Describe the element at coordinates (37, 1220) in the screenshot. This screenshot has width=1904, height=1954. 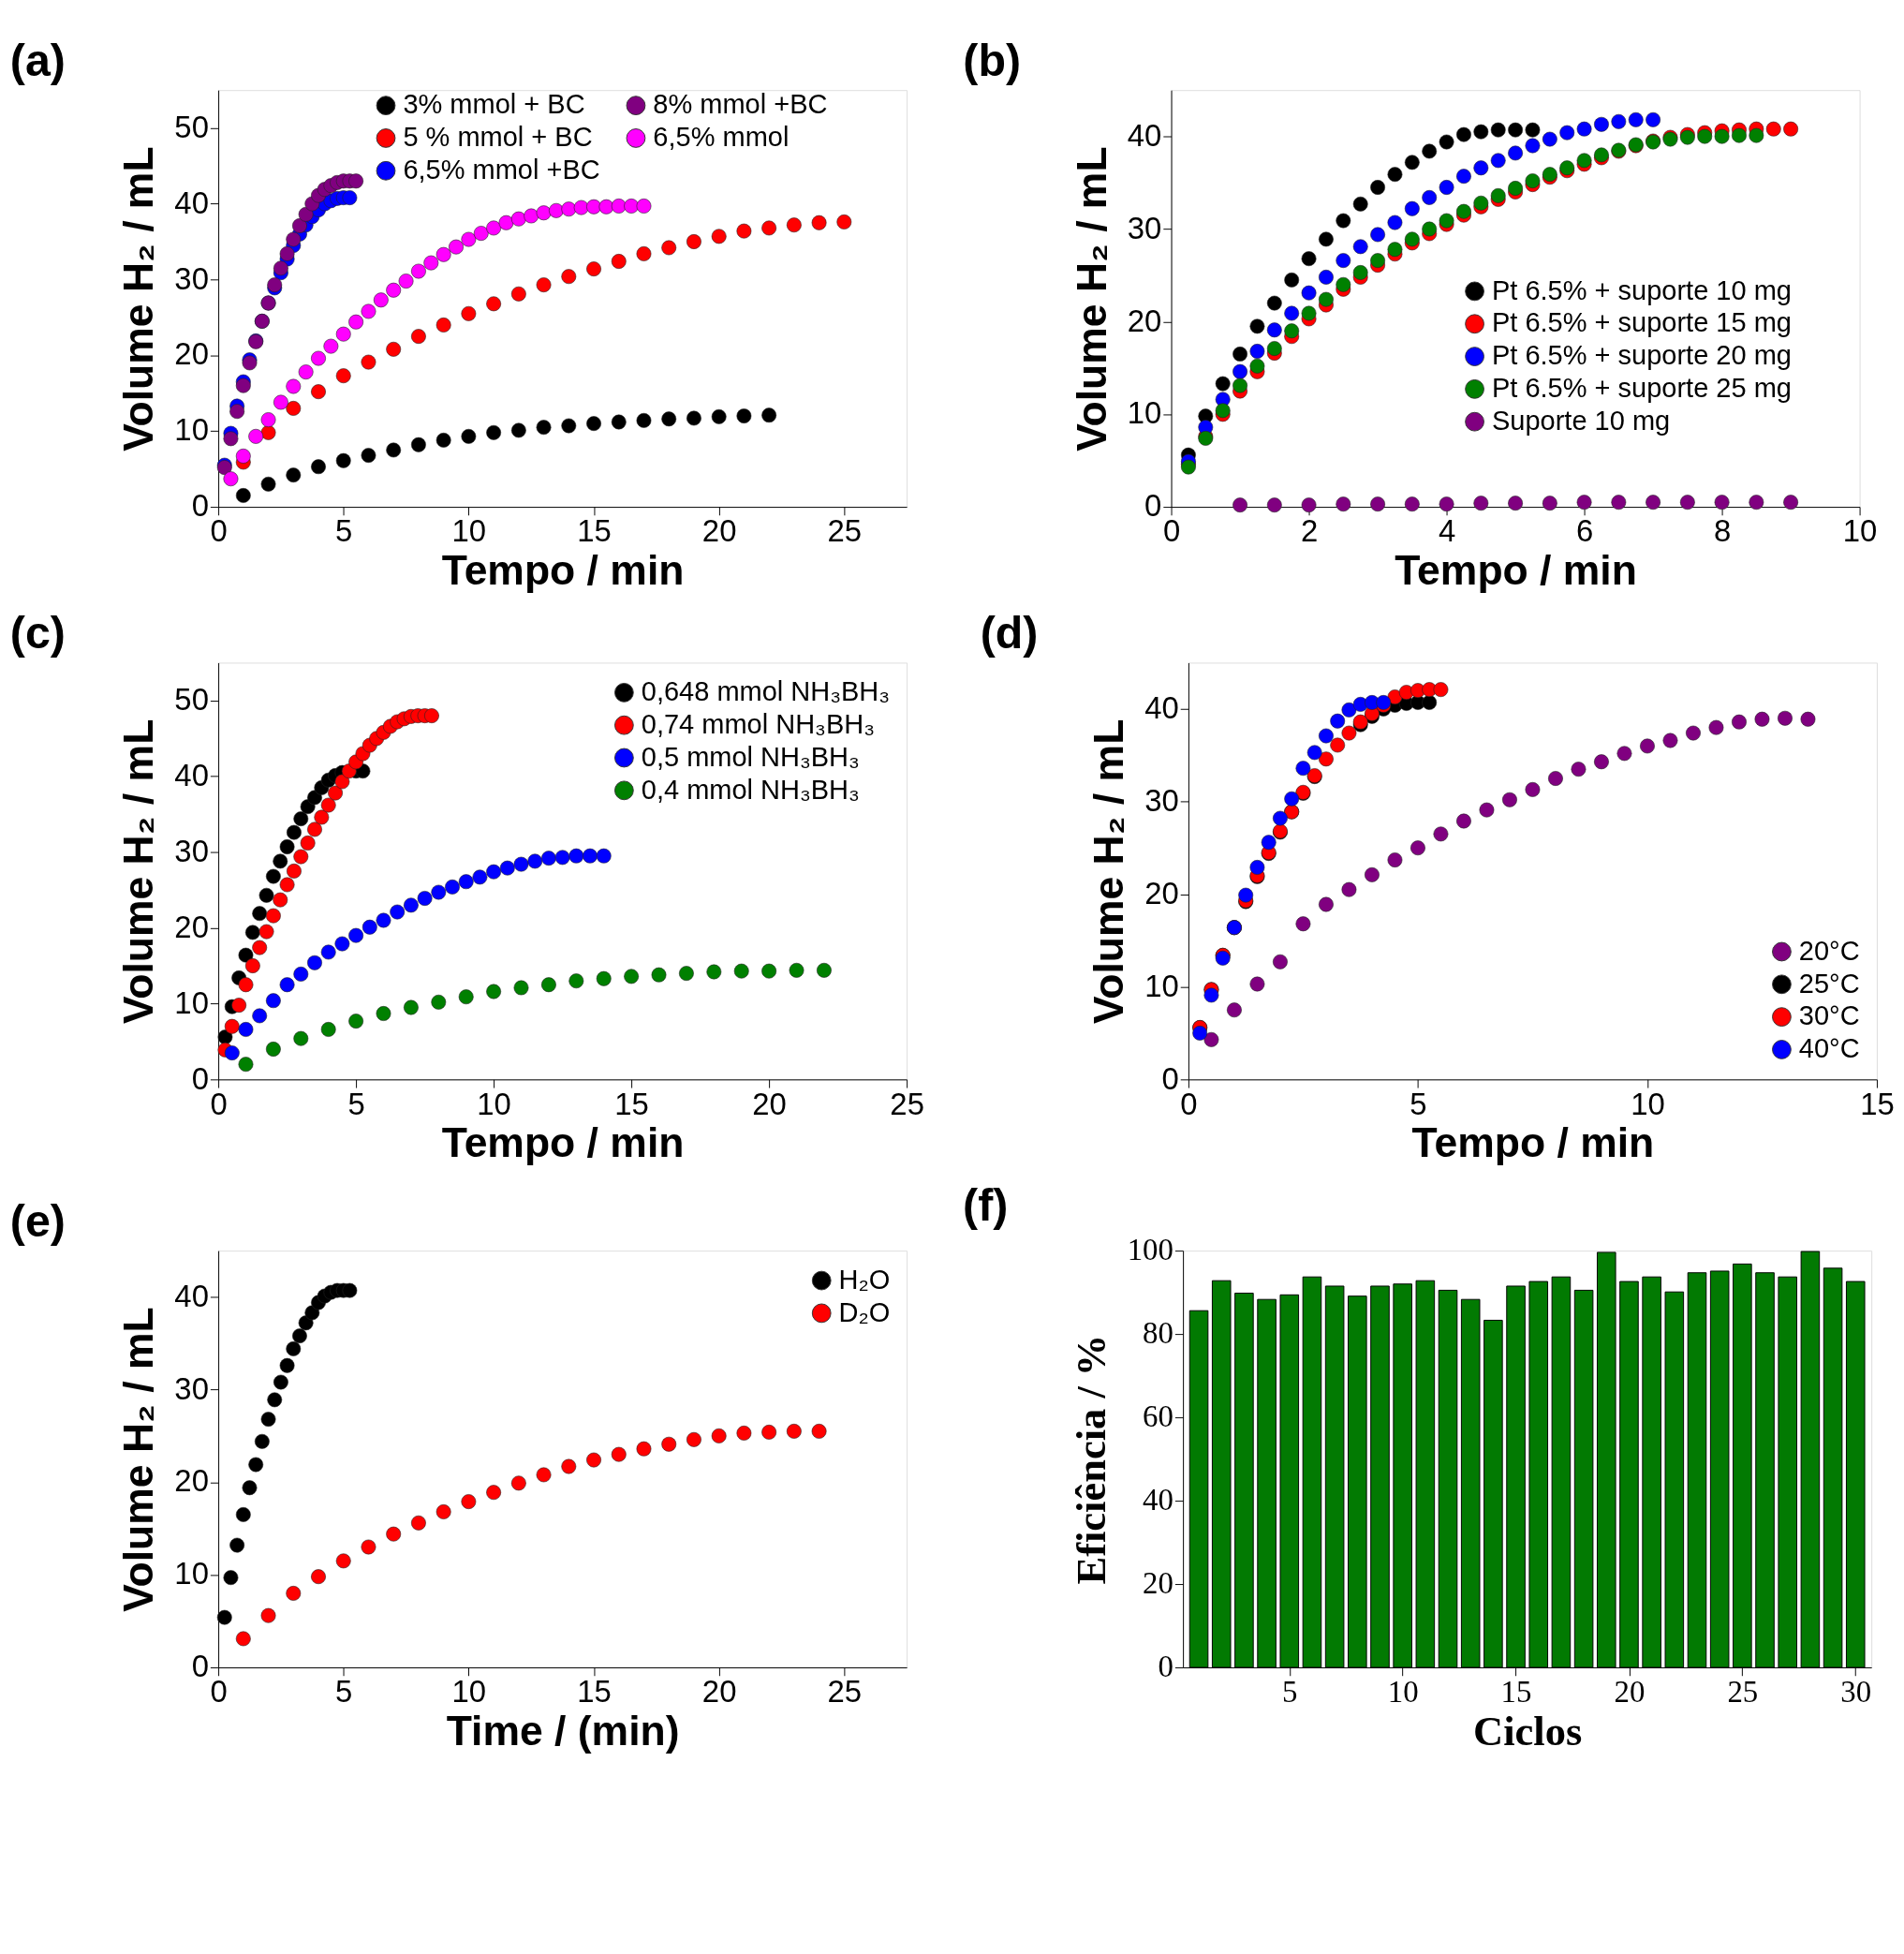
I see `chart-title: (e)` at that location.